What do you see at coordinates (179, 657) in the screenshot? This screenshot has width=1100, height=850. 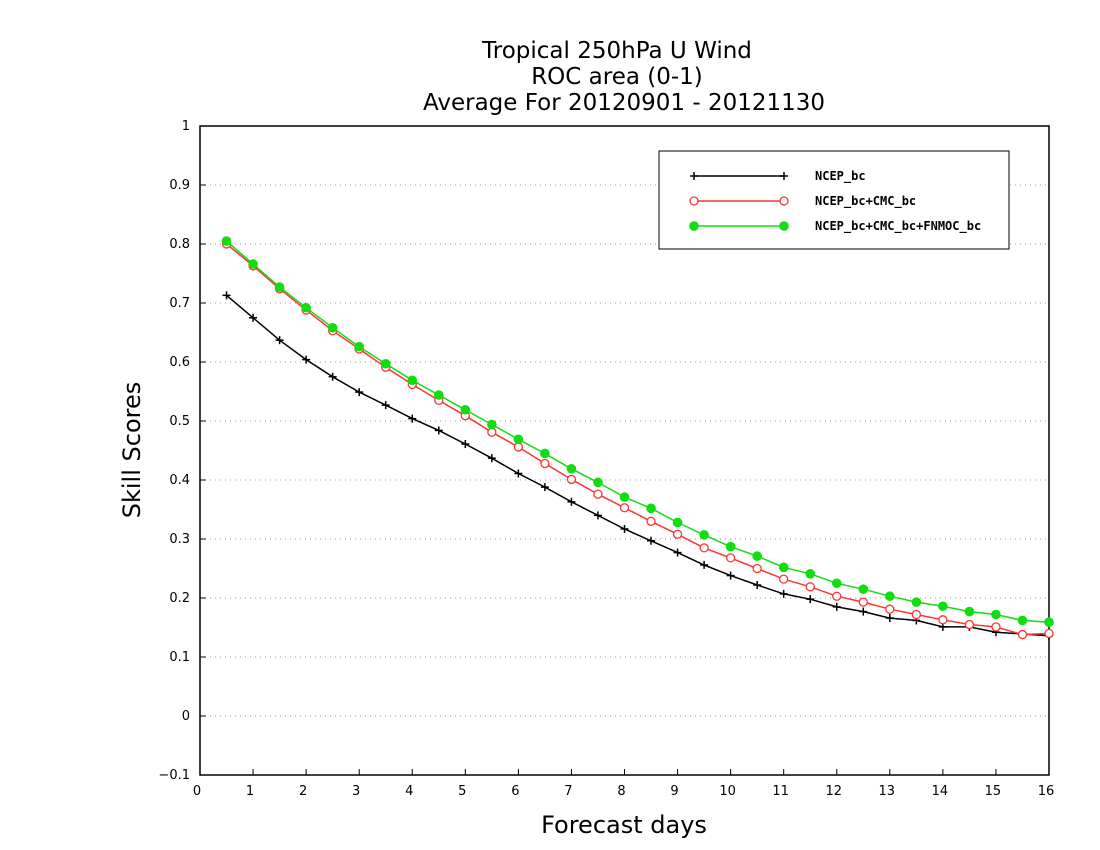 I see `y-tick-label: 0.1` at bounding box center [179, 657].